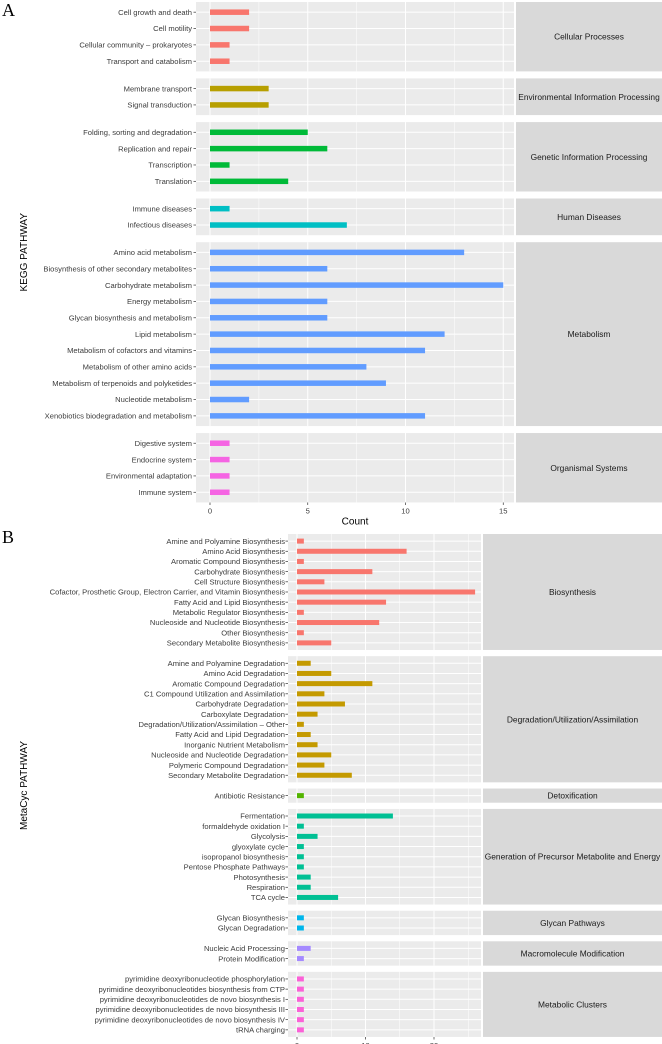 The width and height of the screenshot is (662, 1044). Describe the element at coordinates (138, 367) in the screenshot. I see `panel-a-category-label: Metabolism of other amino acids` at that location.